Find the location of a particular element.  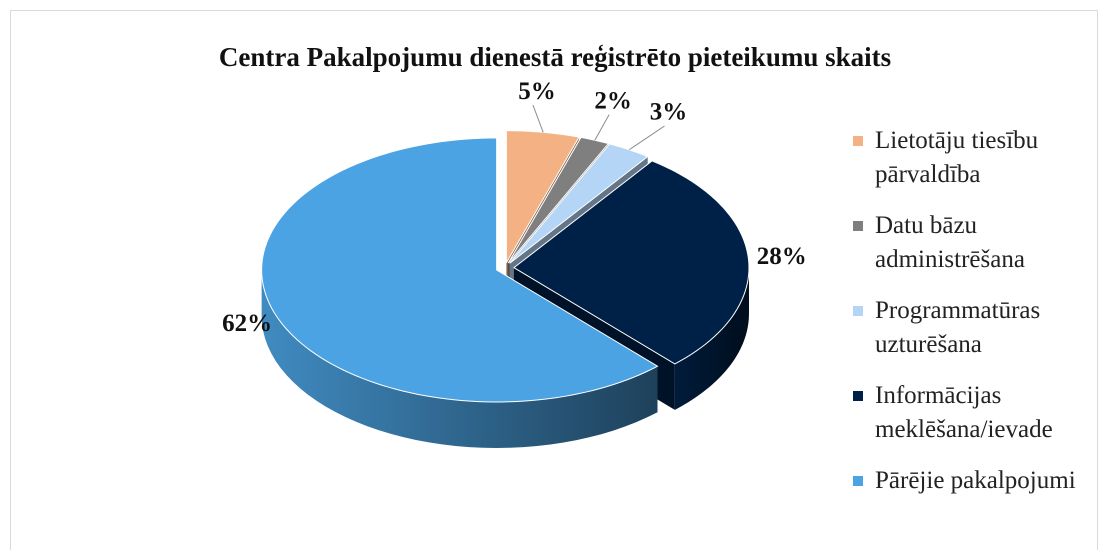

legend-item: Pārējie pakalpojumi is located at coordinates (978, 481).